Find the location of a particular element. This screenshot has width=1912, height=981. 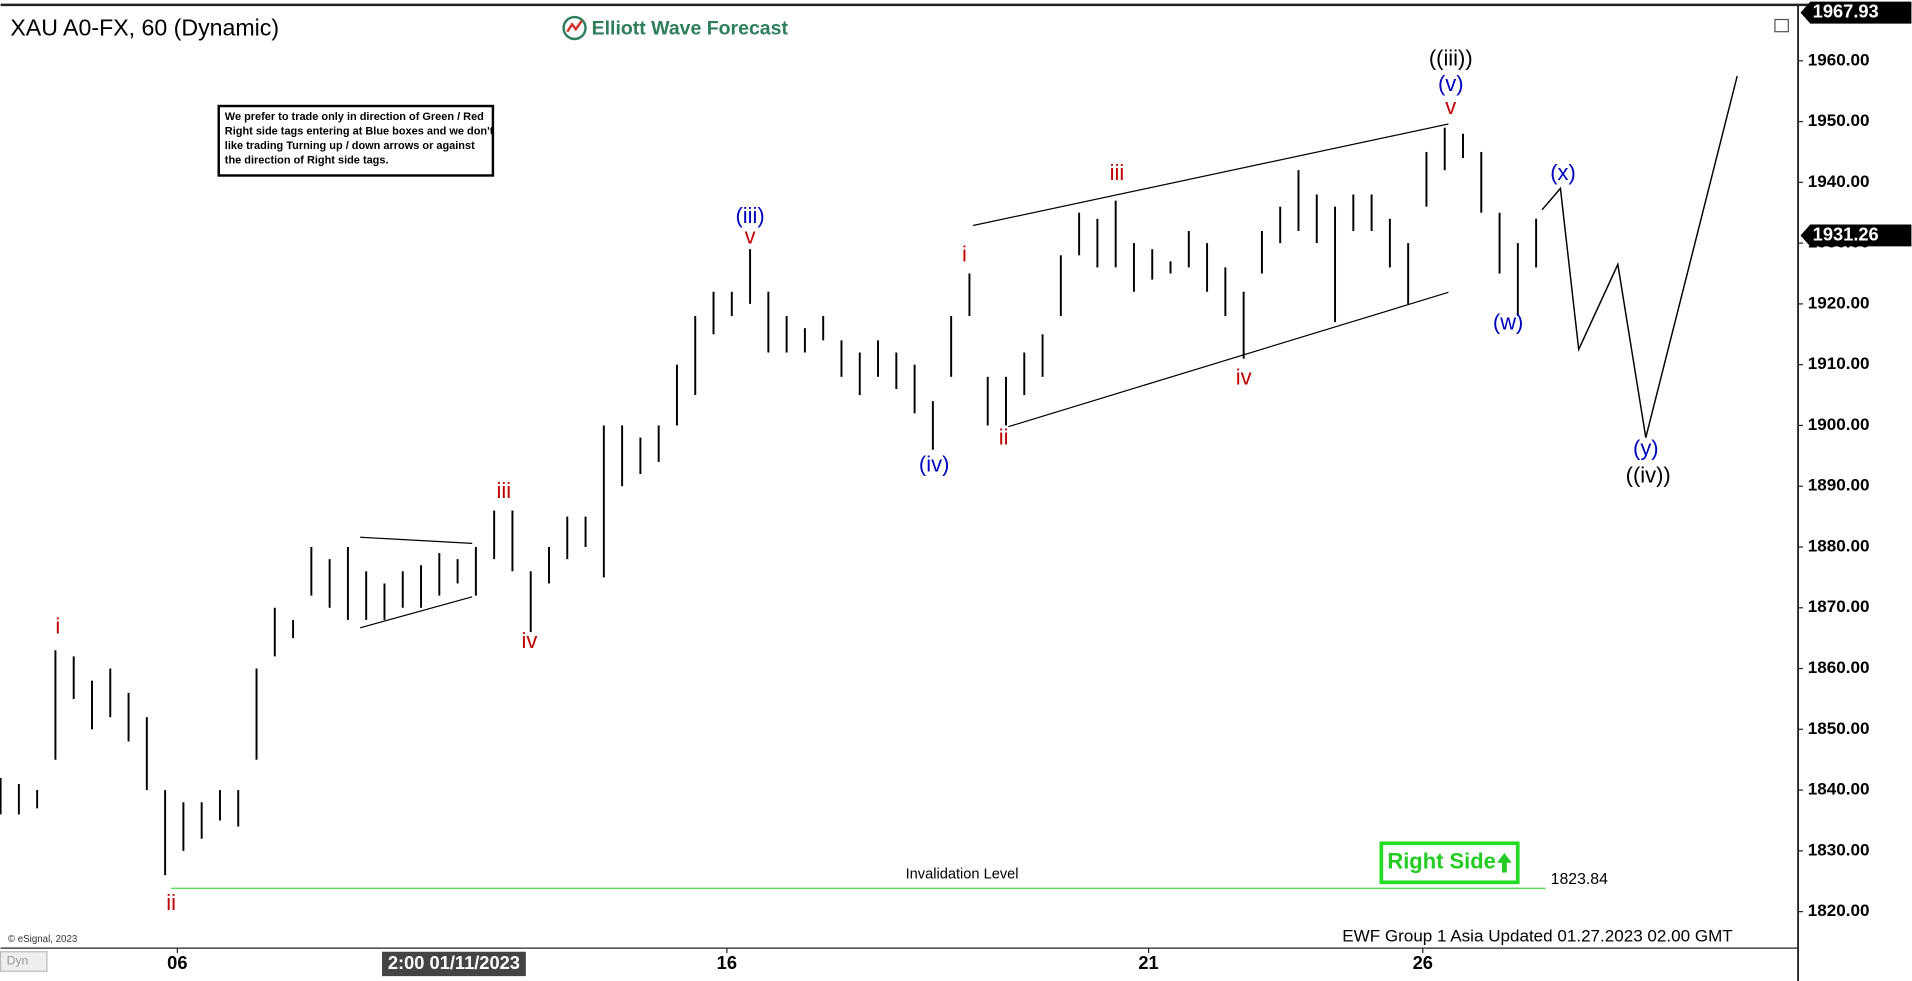

x-tick-label: 26 is located at coordinates (1423, 962).